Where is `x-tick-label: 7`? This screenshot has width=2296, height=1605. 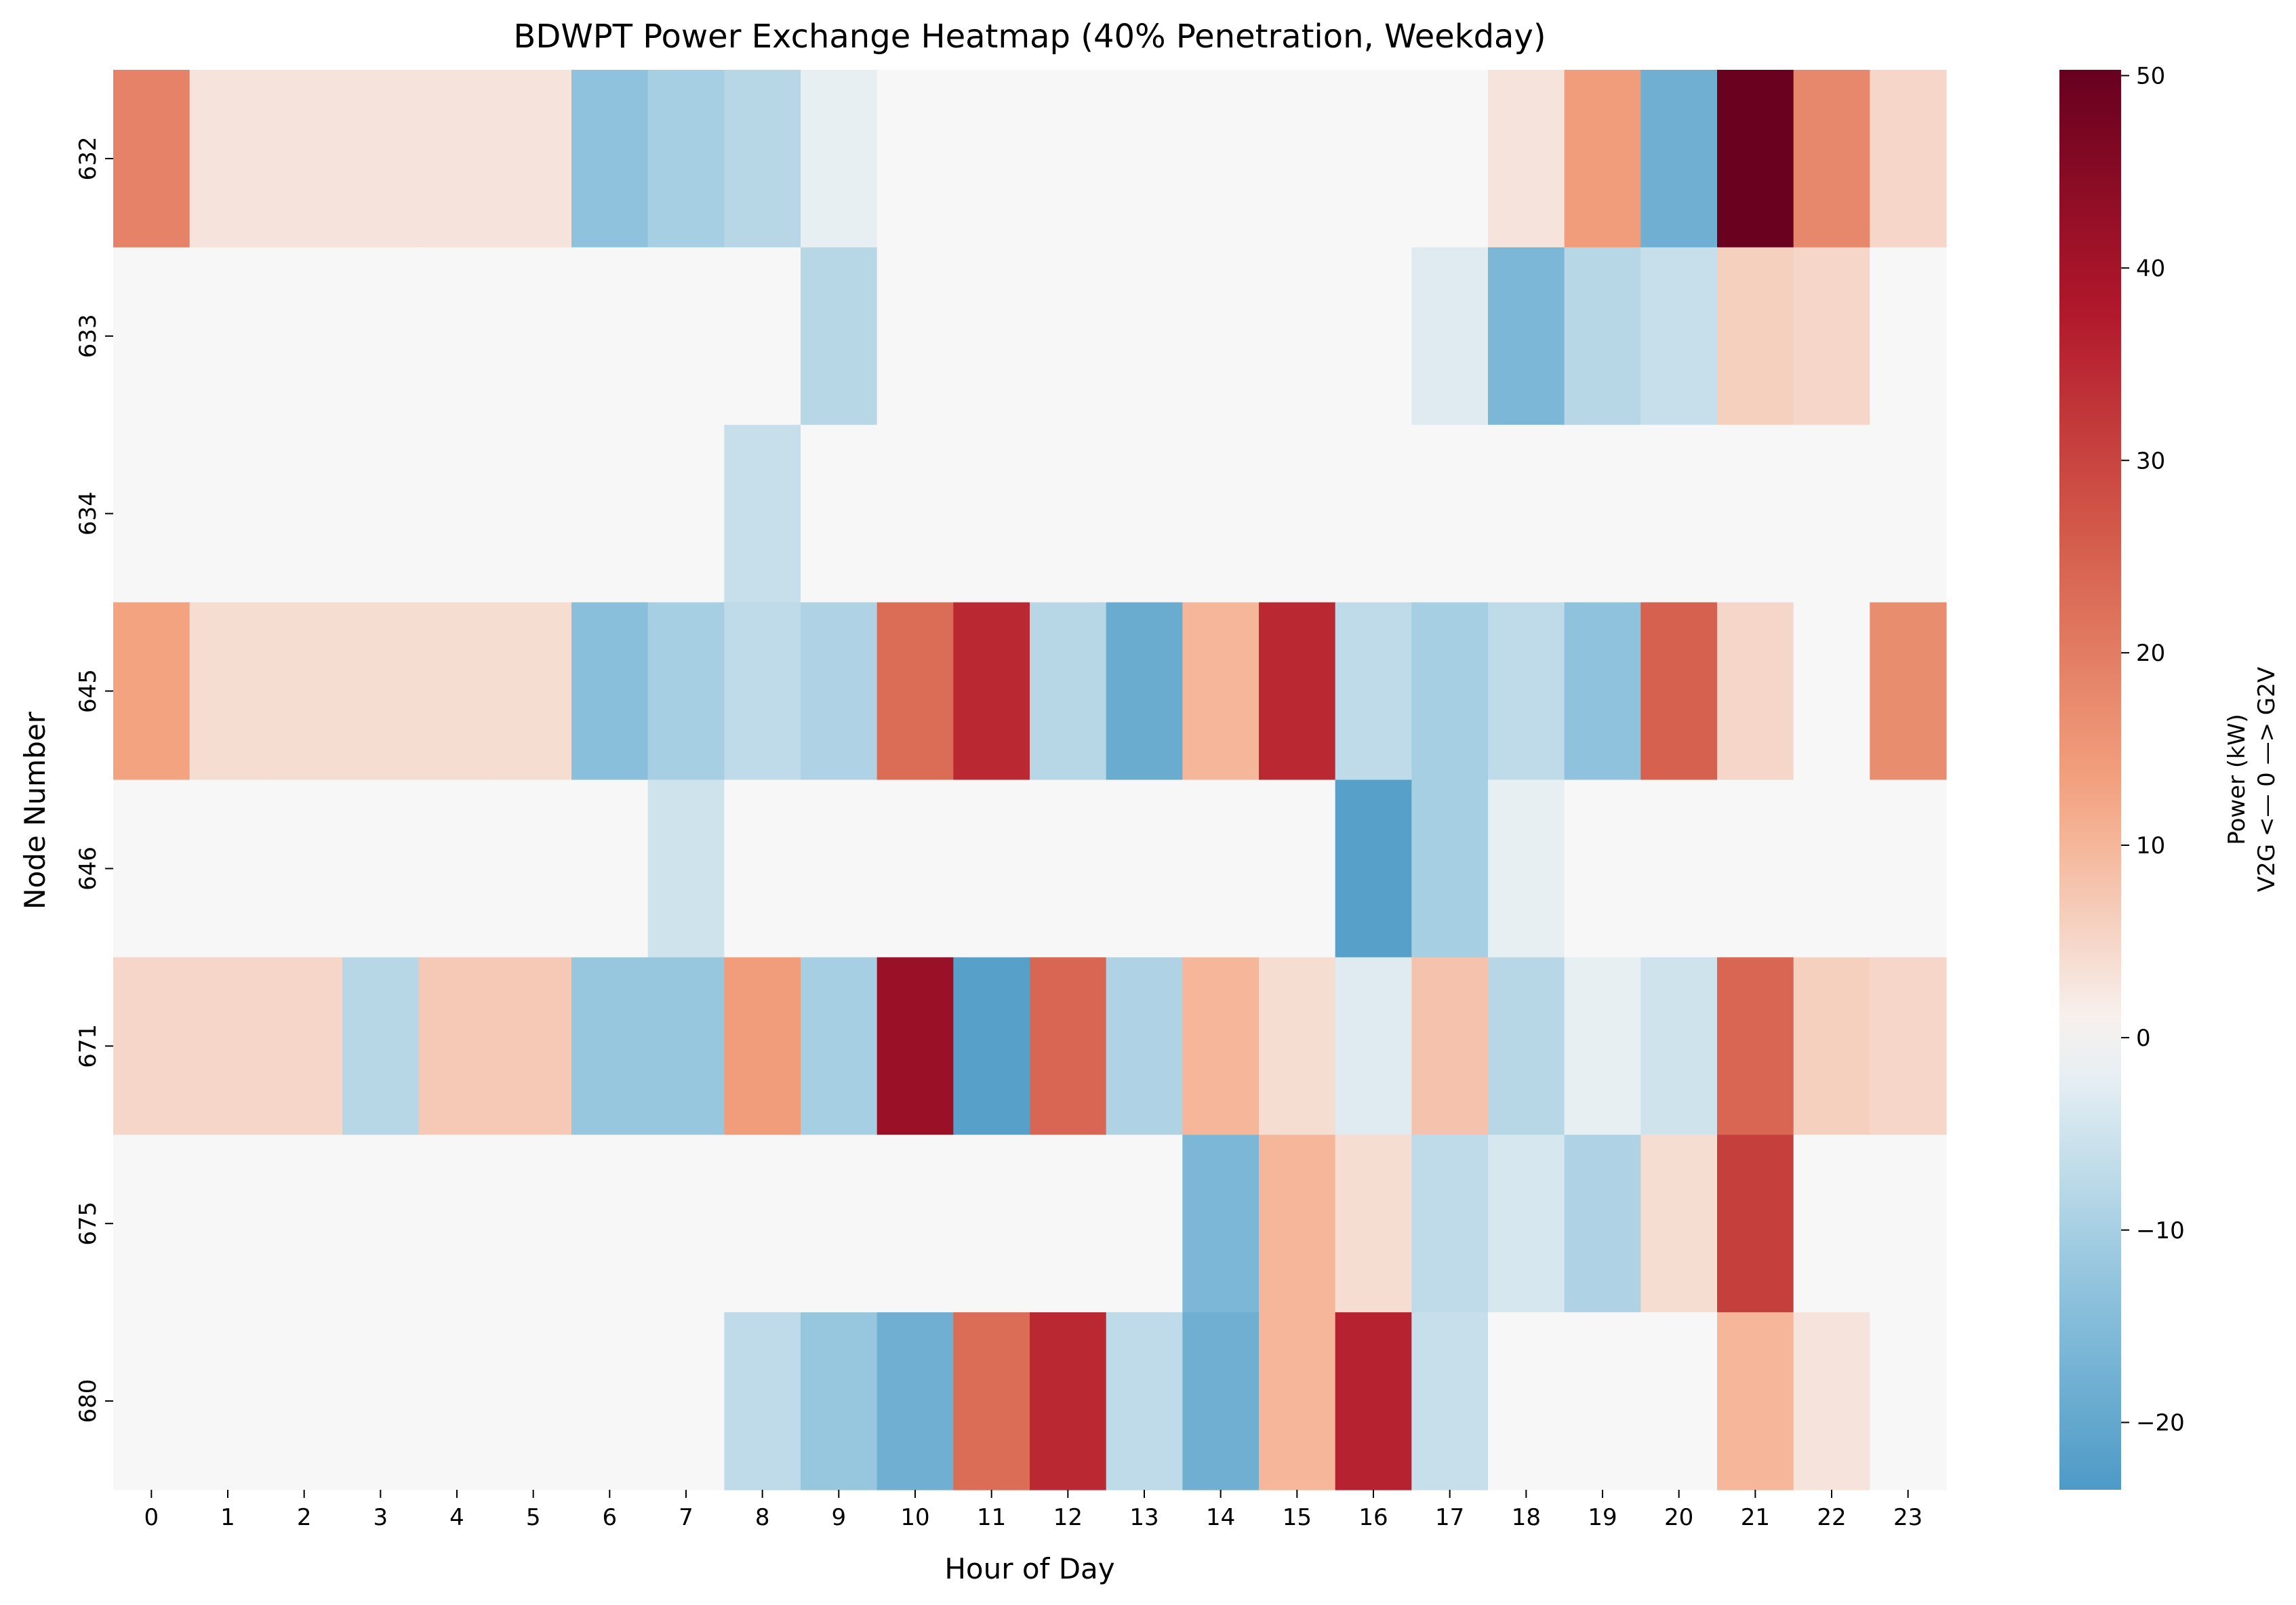
x-tick-label: 7 is located at coordinates (686, 1518).